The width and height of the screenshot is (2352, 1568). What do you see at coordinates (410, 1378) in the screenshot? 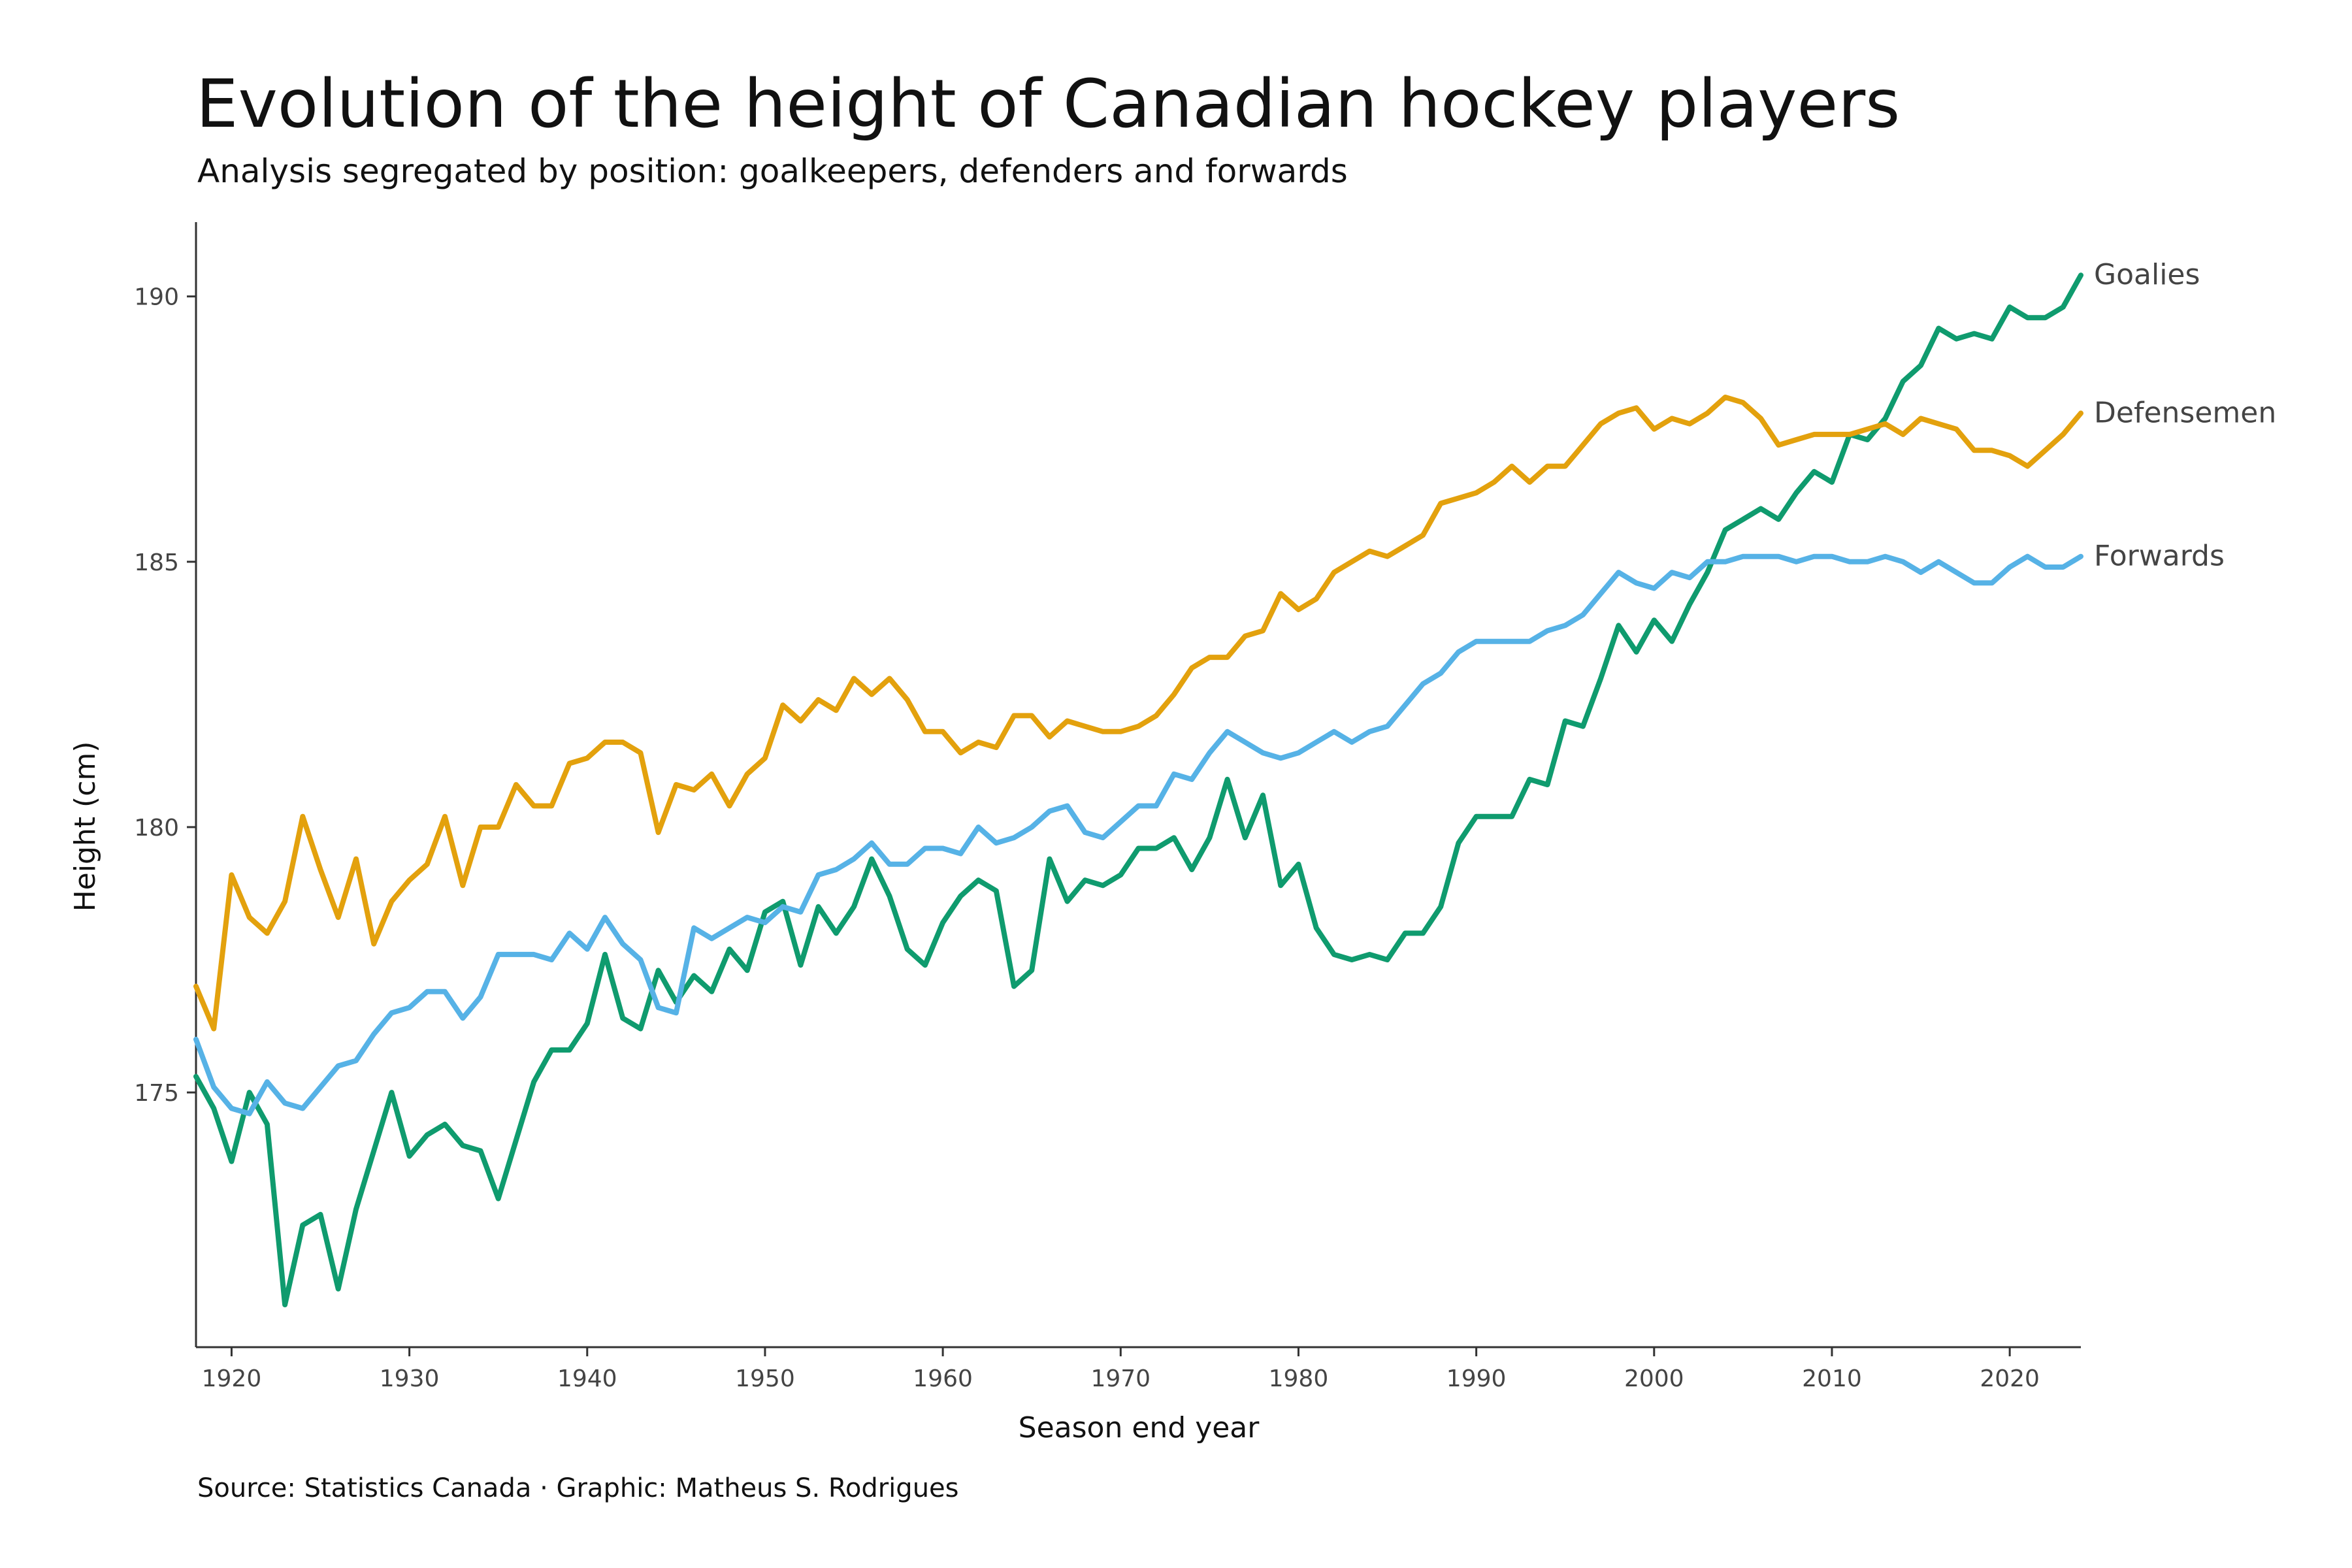
I see `x-tick-label: 1930` at bounding box center [410, 1378].